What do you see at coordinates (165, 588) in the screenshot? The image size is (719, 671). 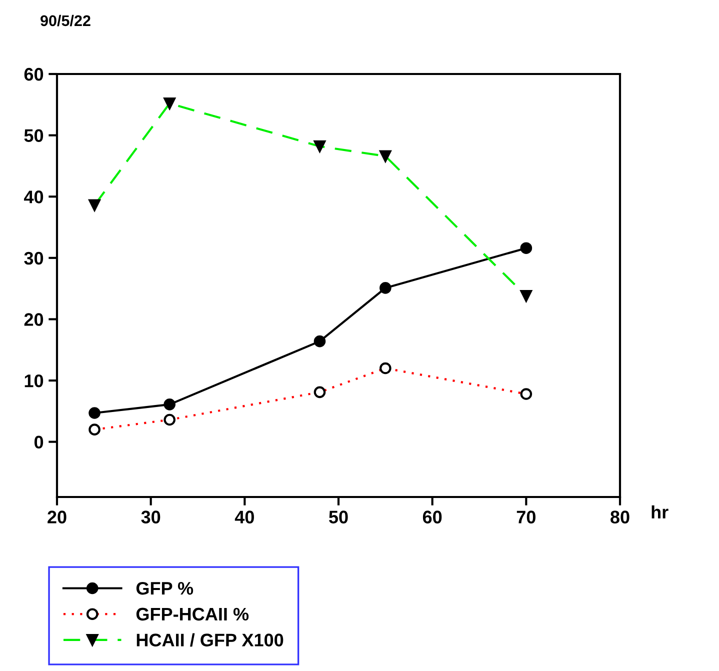 I see `legend-label: GFP %` at bounding box center [165, 588].